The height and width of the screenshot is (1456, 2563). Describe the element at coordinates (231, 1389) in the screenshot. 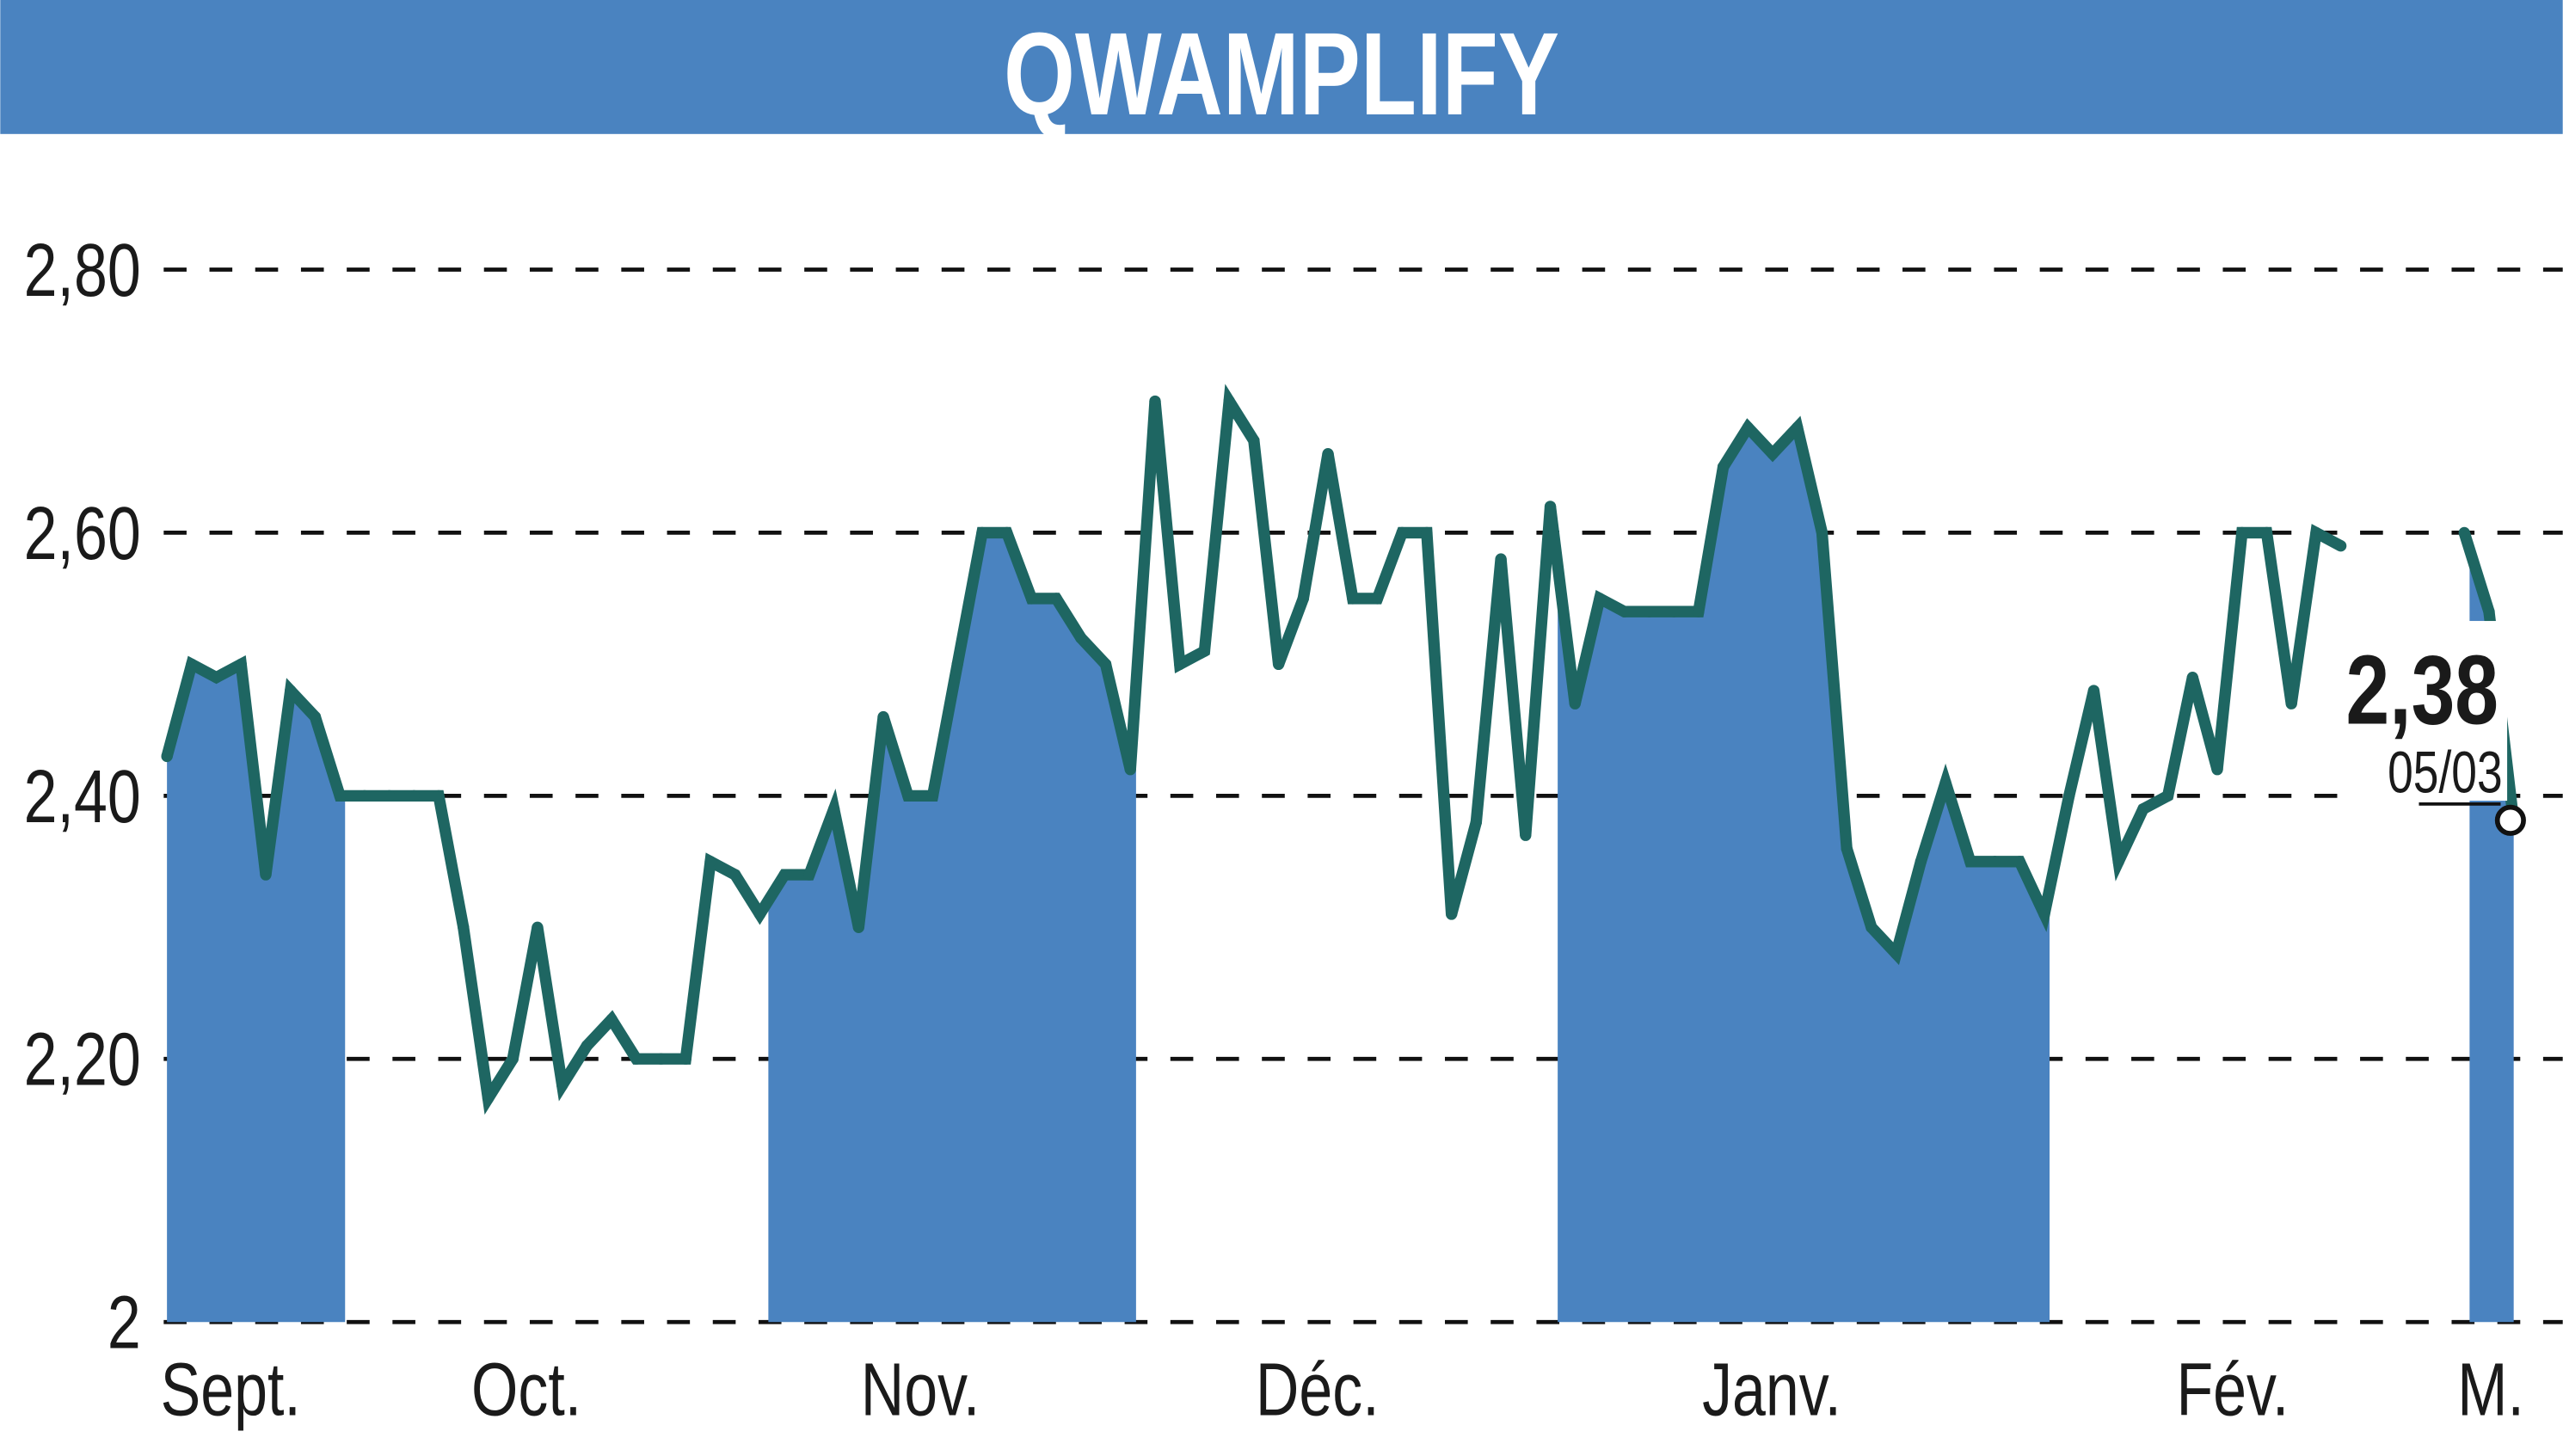

I see `month-label: Sept.` at that location.